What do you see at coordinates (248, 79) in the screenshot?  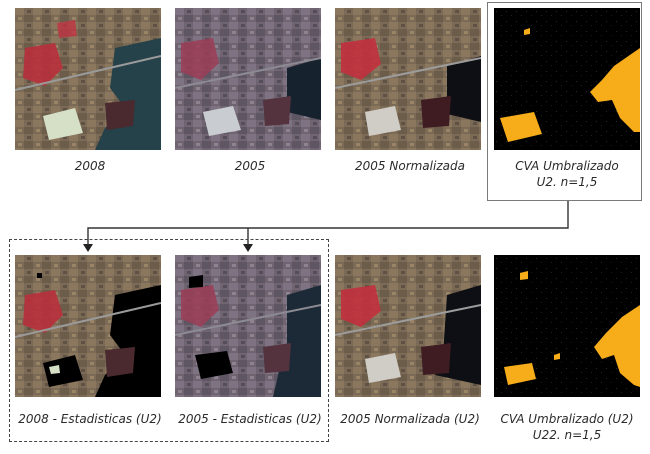 I see `satellite-image-2005` at bounding box center [248, 79].